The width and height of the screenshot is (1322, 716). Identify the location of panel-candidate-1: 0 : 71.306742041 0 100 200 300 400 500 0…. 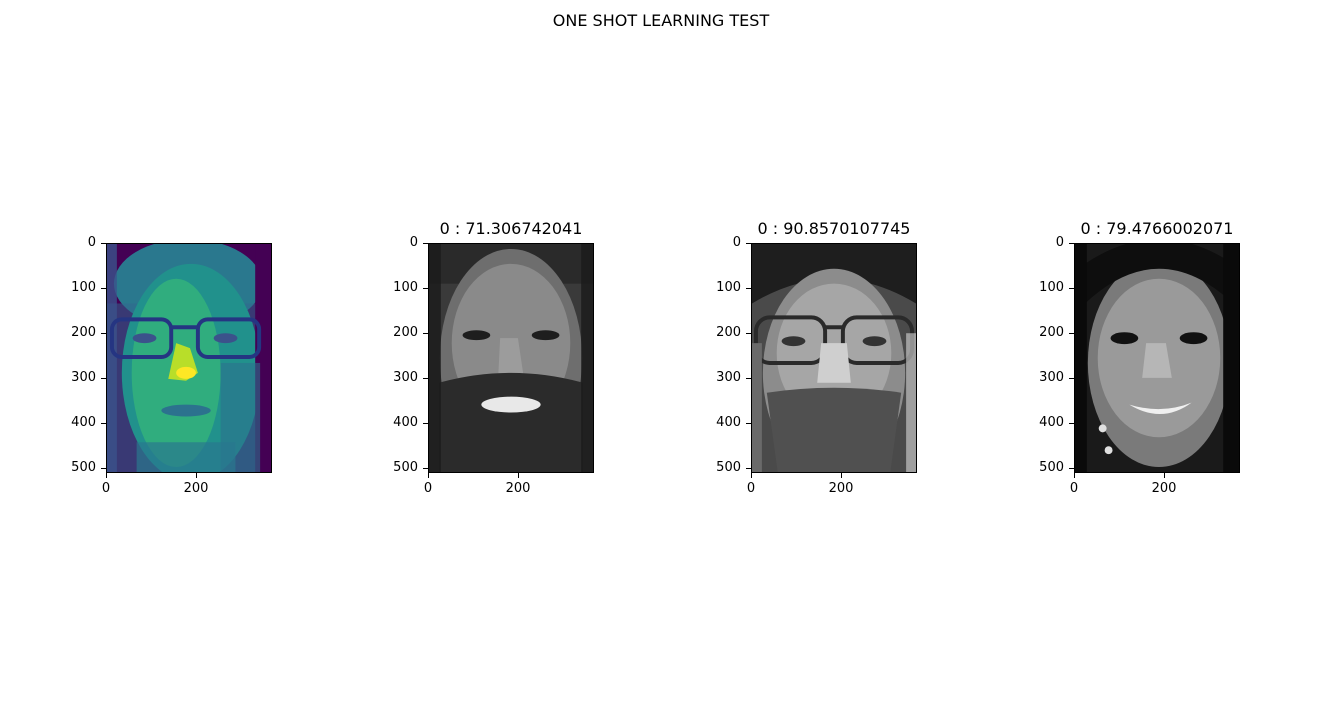
(493, 357).